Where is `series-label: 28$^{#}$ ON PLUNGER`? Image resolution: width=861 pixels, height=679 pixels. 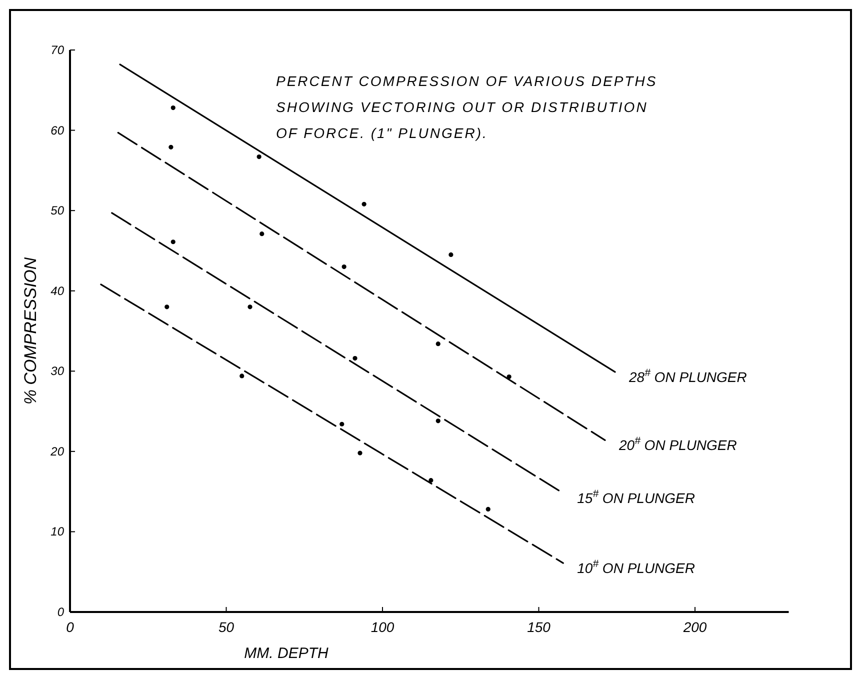
series-label: 28$^{#}$ ON PLUNGER is located at coordinates (687, 375).